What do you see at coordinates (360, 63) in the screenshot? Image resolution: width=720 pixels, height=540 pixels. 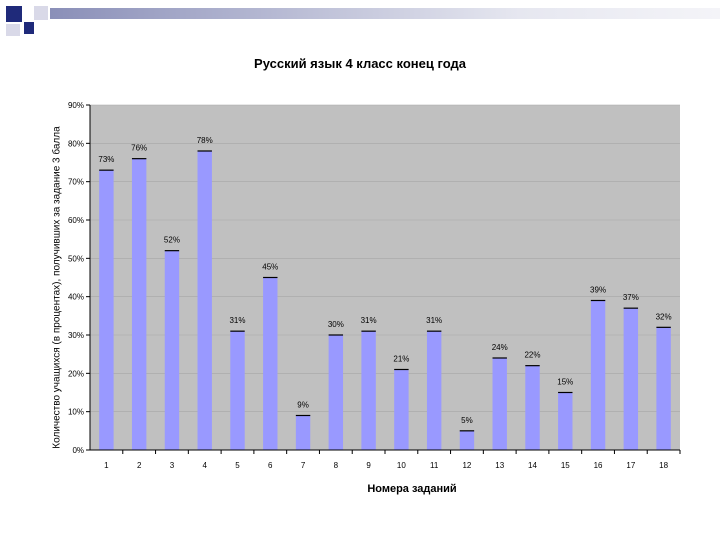 I see `chart-title: Русский язык 4 класс конец года` at bounding box center [360, 63].